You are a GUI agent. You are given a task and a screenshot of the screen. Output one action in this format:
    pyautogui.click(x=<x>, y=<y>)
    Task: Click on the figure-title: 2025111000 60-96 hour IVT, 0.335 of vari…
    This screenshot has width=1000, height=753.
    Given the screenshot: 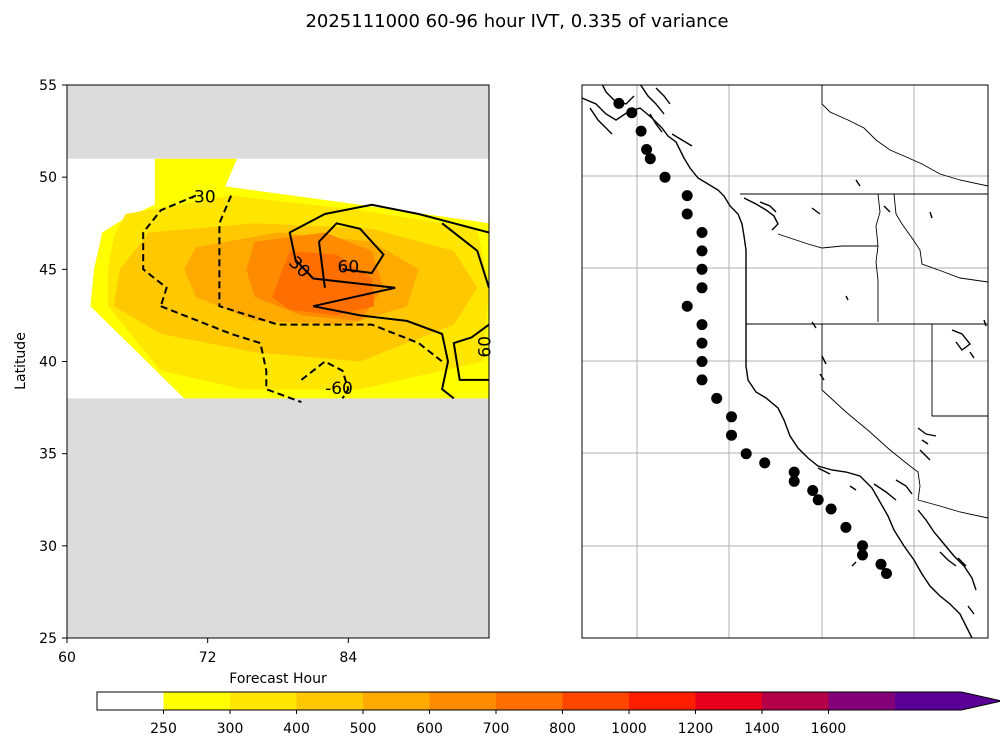 What is the action you would take?
    pyautogui.click(x=516, y=21)
    